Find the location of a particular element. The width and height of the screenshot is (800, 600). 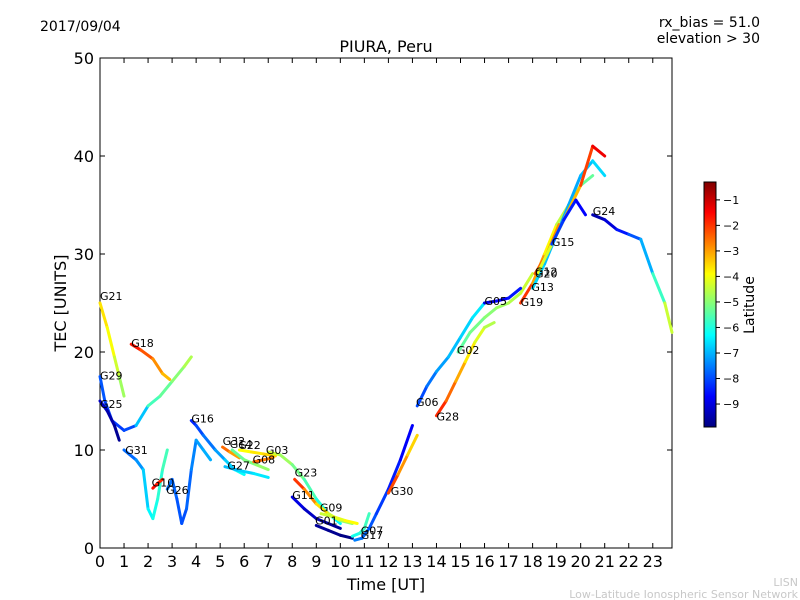

y-tick-label: 10 is located at coordinates (84, 450).